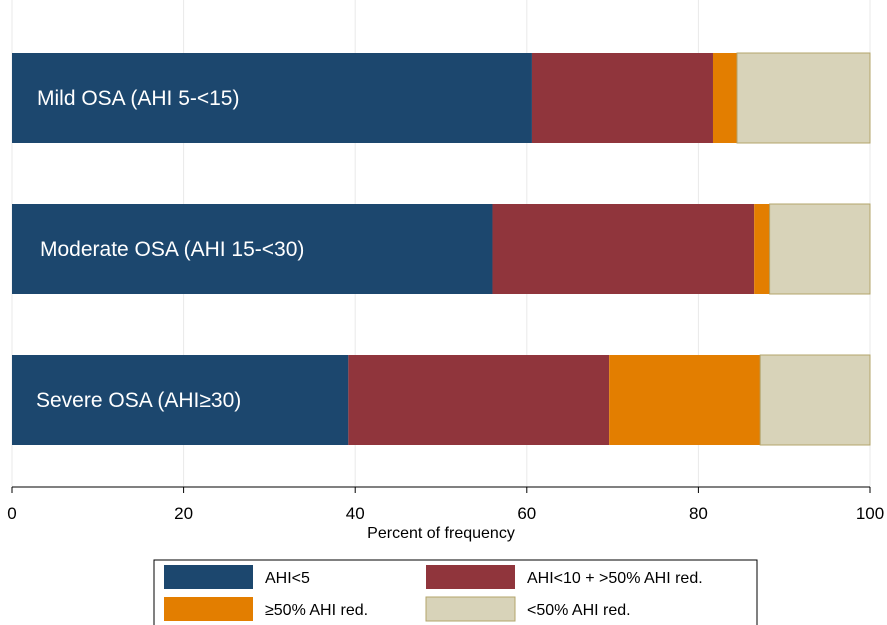 This screenshot has height=625, width=887. Describe the element at coordinates (183, 513) in the screenshot. I see `tick-label: 20` at that location.